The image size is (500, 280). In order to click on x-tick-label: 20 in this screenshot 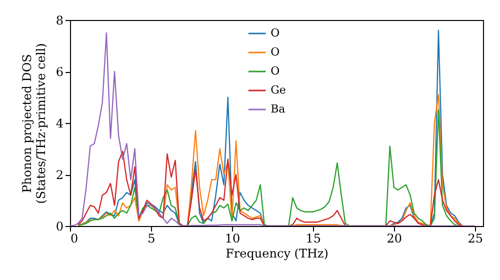, I will do `click(394, 239)`.